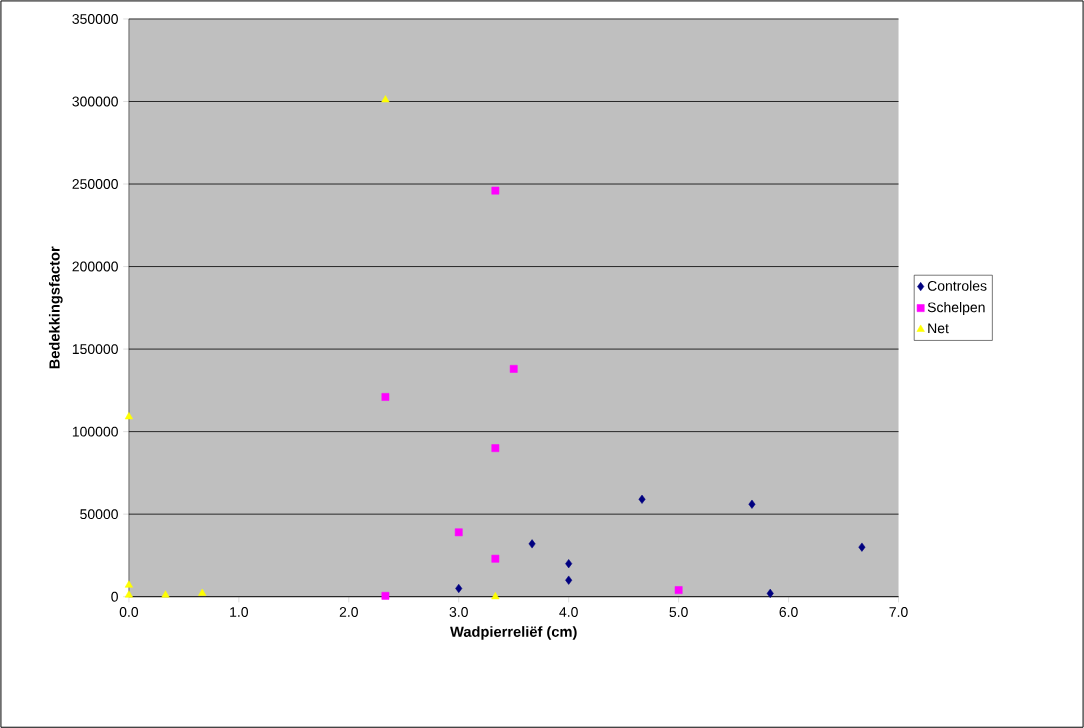  Describe the element at coordinates (678, 612) in the screenshot. I see `x-tick-label: 5.0` at that location.